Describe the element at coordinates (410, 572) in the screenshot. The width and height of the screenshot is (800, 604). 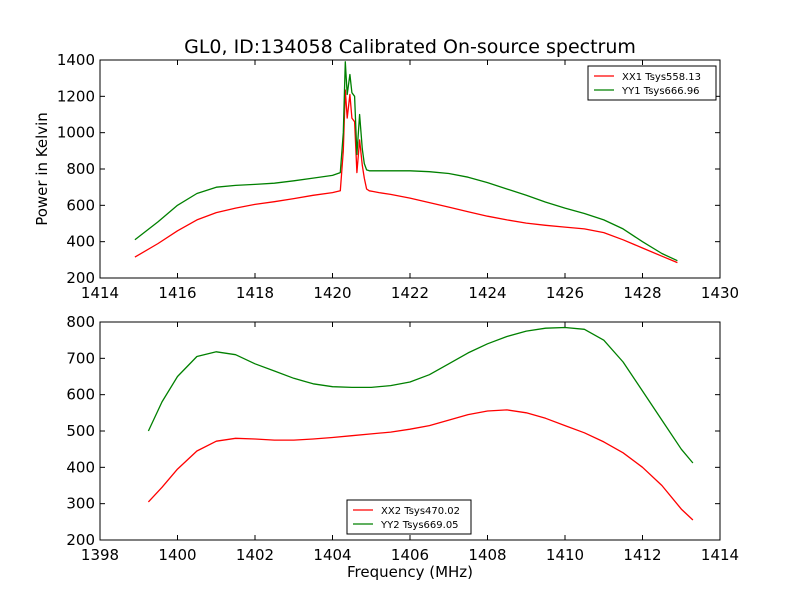
I see `x-axis-label: Frequency (MHz)` at that location.